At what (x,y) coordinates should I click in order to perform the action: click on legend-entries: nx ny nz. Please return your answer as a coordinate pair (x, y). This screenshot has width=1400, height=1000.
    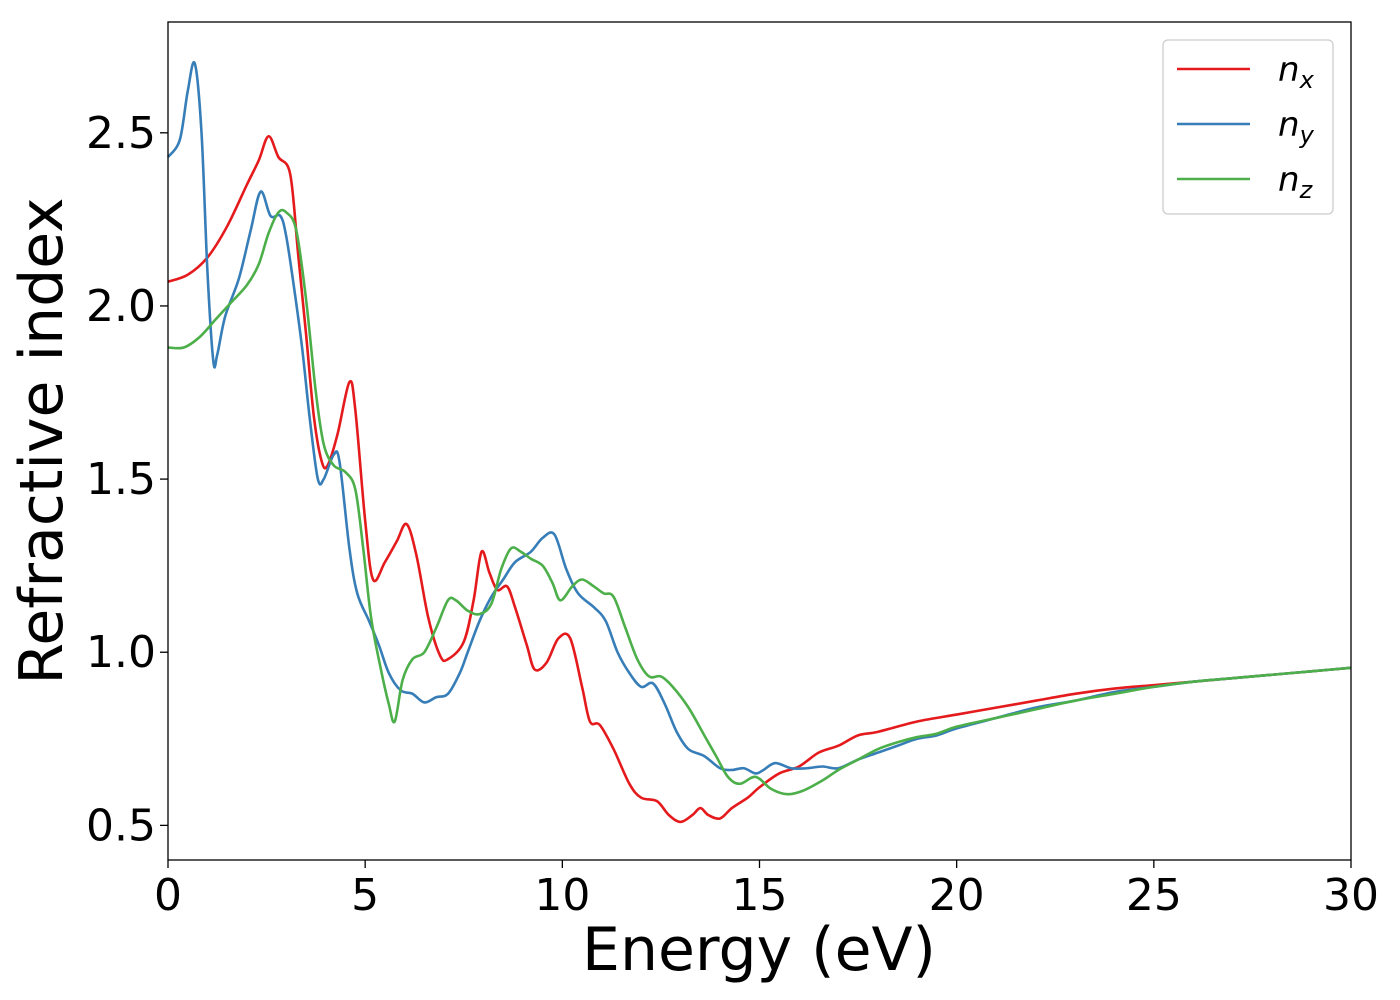
    Looking at the image, I should click on (1246, 127).